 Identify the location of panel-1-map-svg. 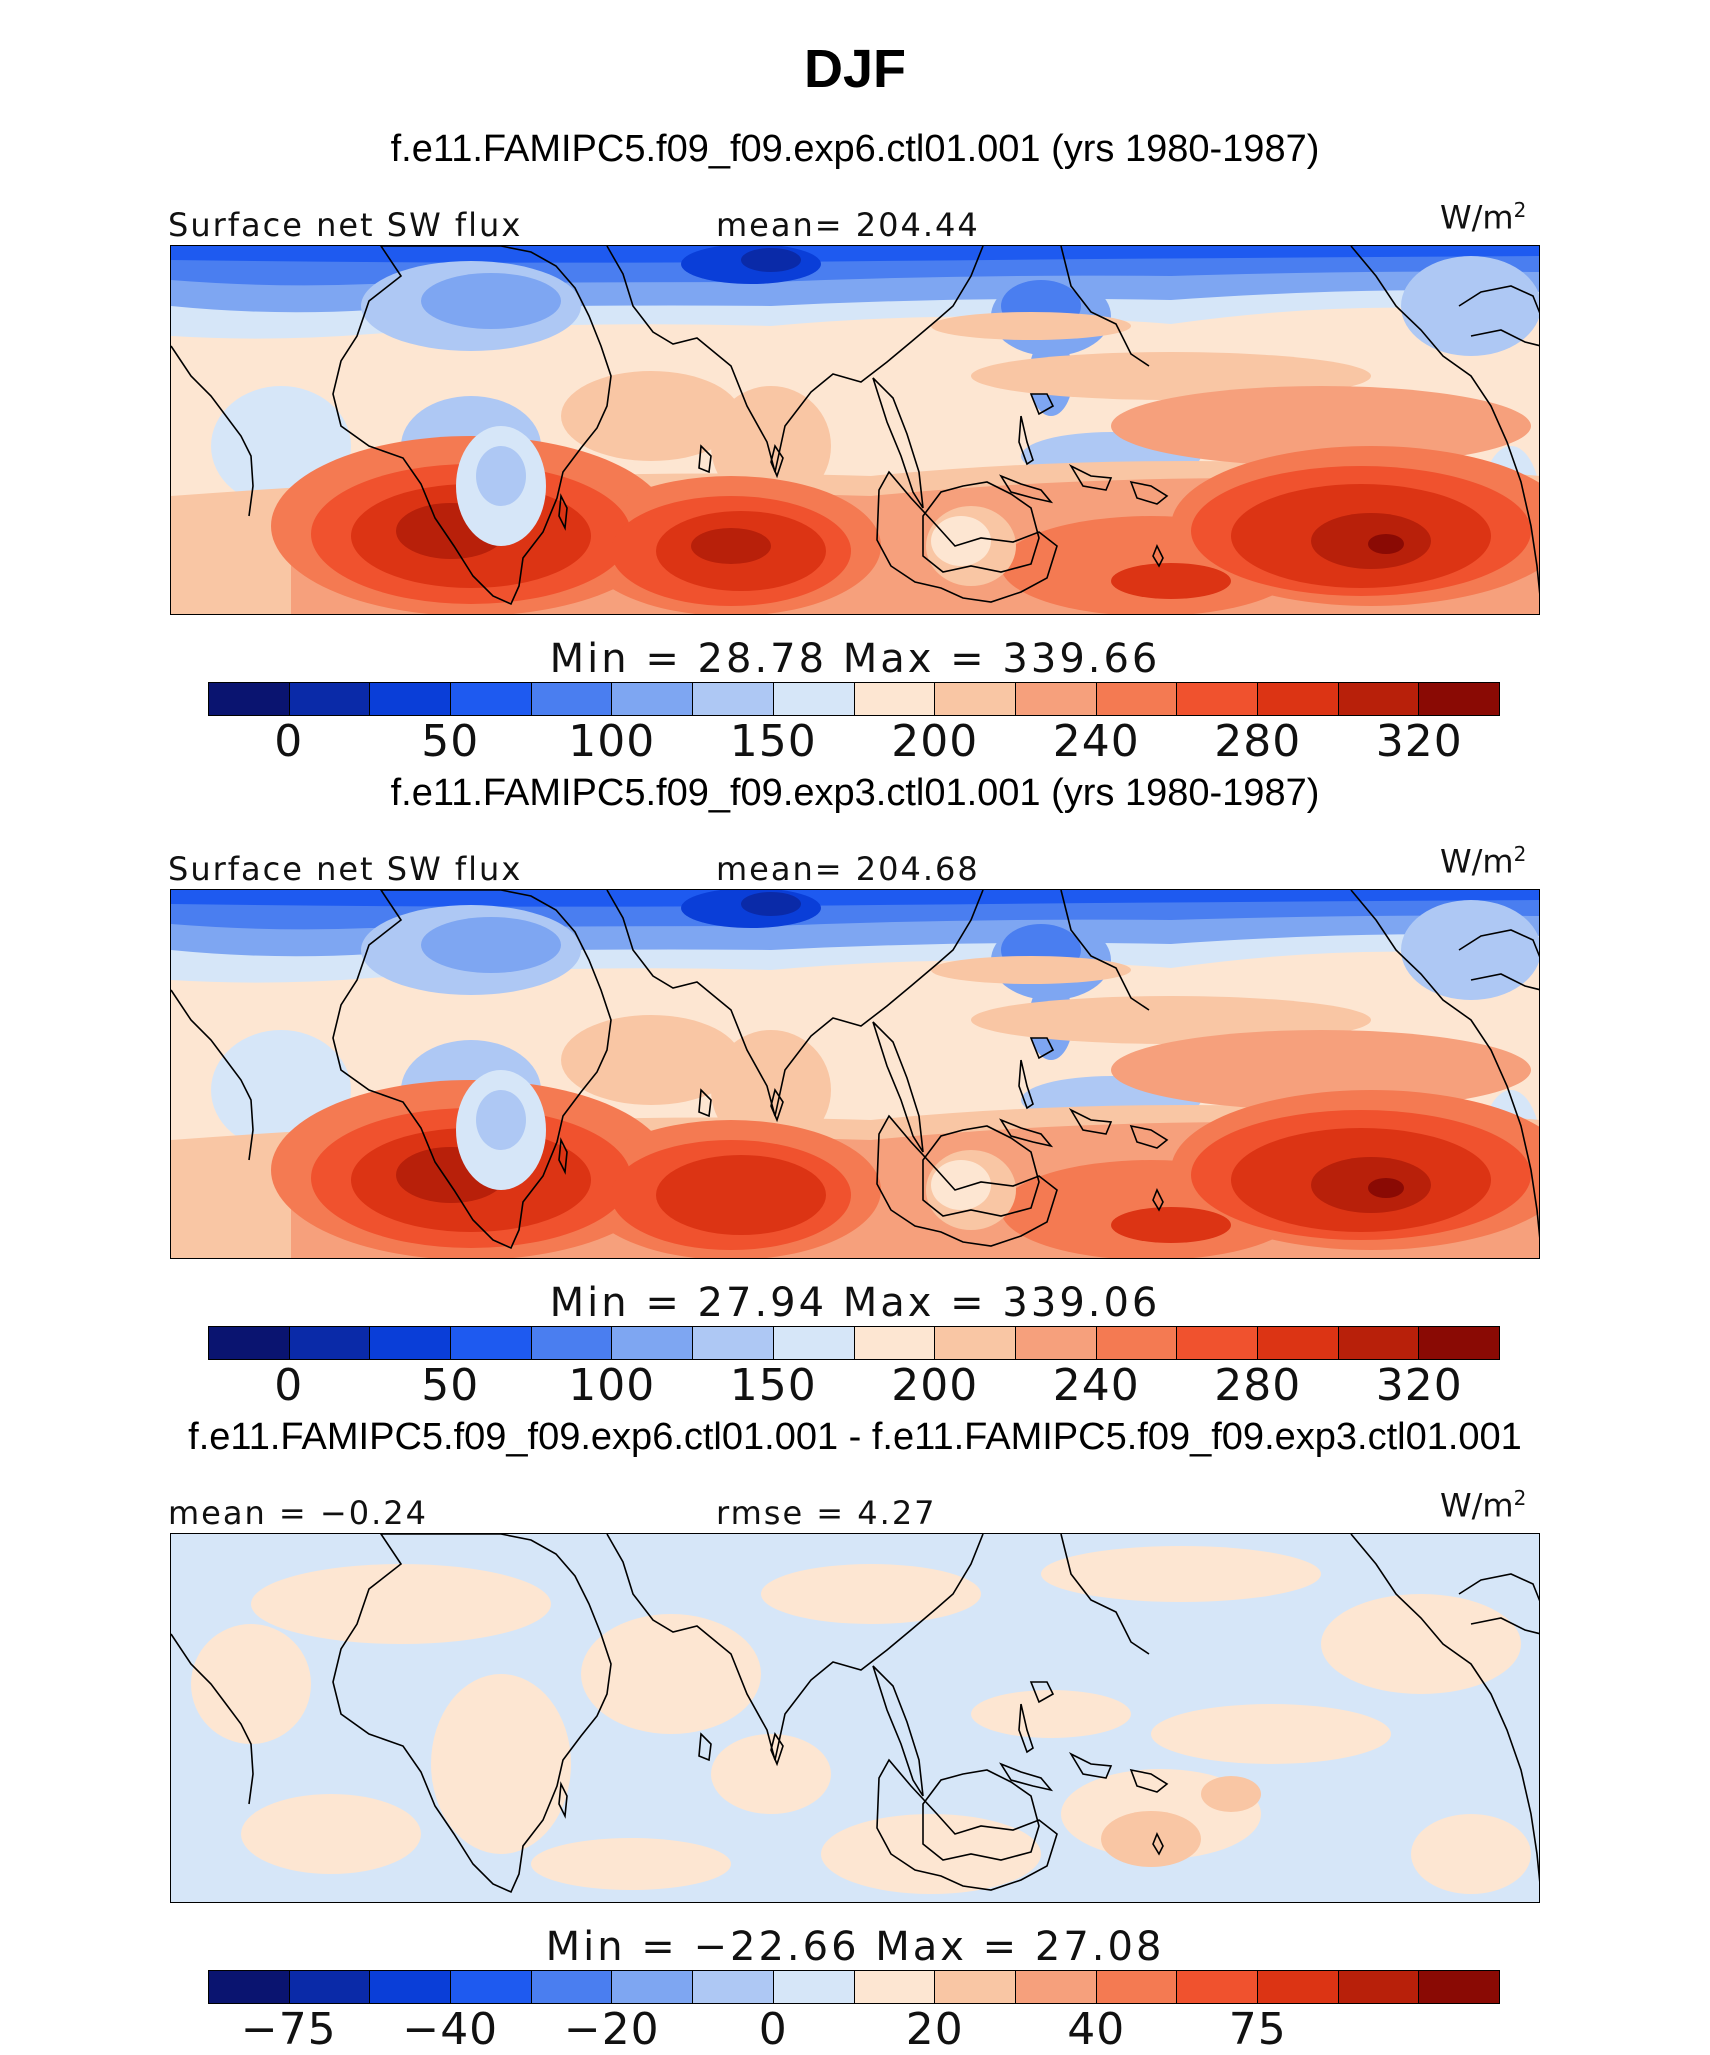
(855, 430).